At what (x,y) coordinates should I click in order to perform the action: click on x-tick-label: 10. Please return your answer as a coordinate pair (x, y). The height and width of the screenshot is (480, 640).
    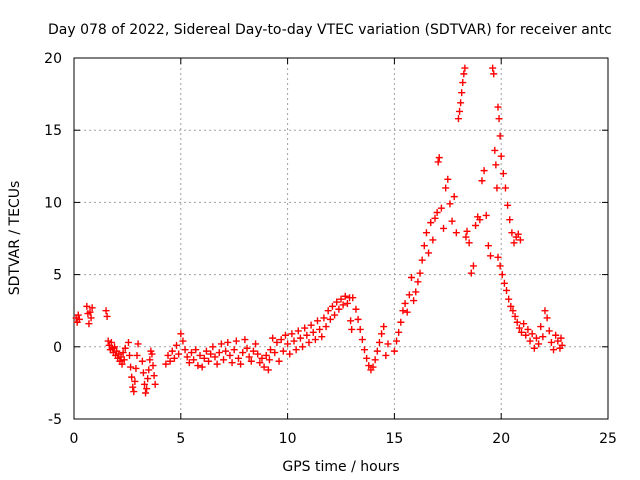
    Looking at the image, I should click on (288, 439).